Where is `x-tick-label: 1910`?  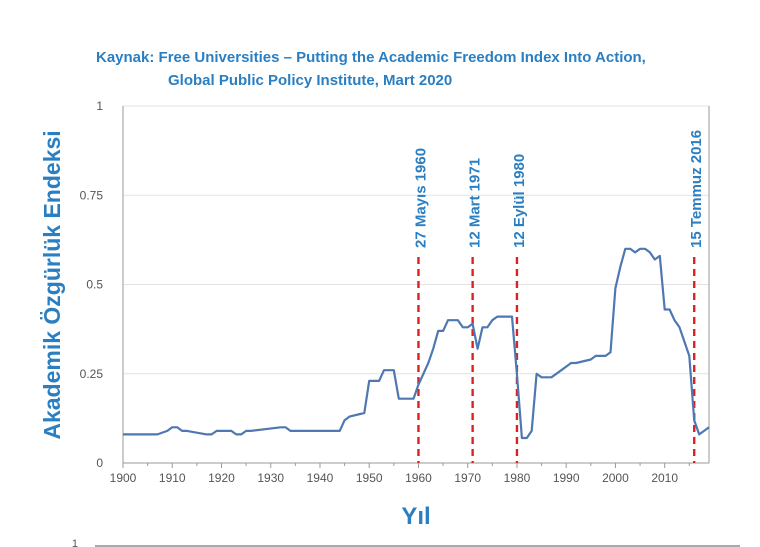
x-tick-label: 1910 is located at coordinates (172, 478).